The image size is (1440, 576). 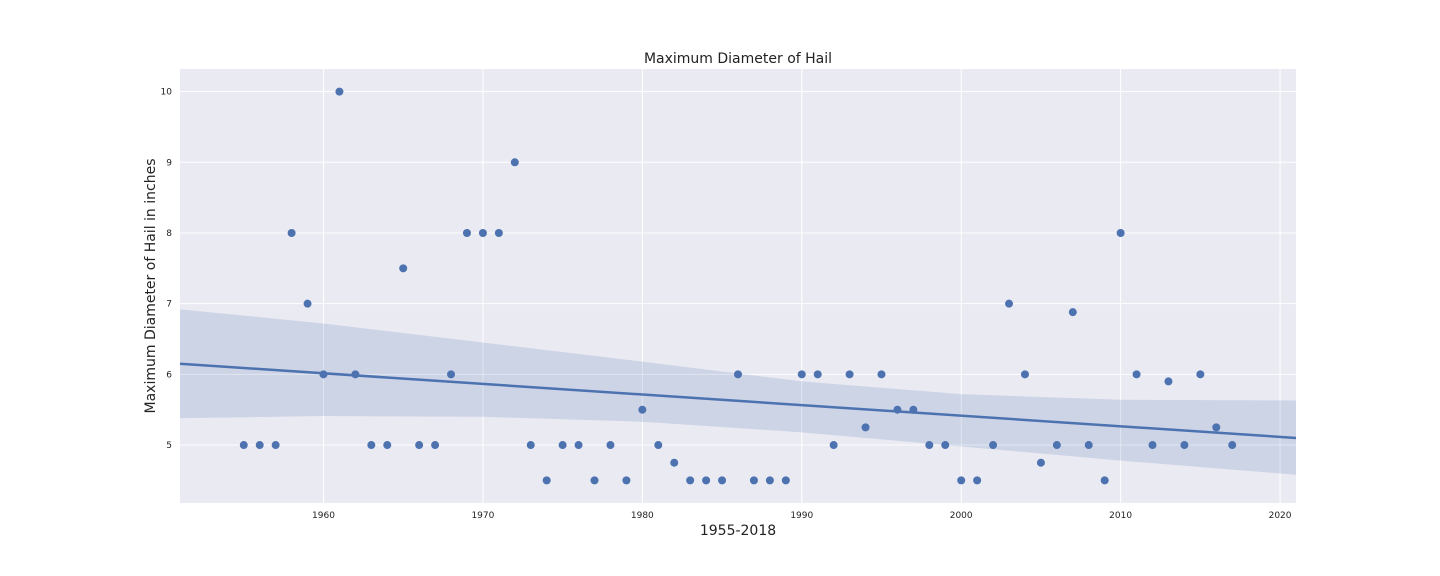 What do you see at coordinates (738, 531) in the screenshot?
I see `x-axis-label: 1955-2018` at bounding box center [738, 531].